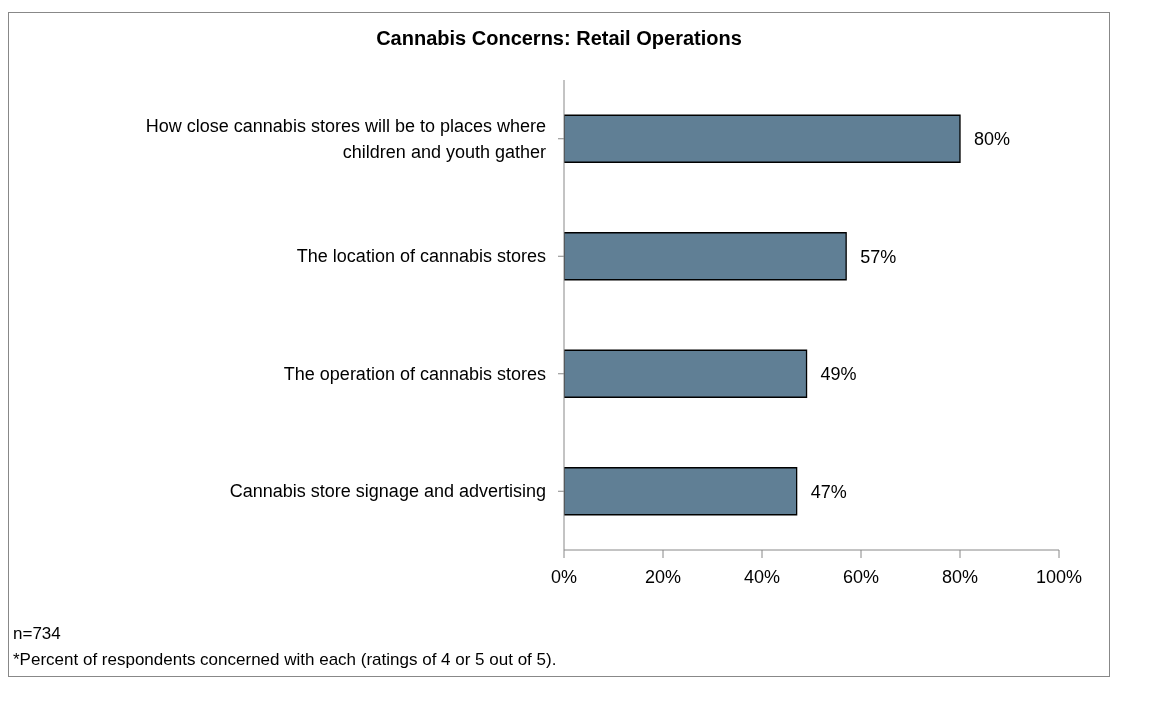 The image size is (1153, 715). I want to click on y-tick-label: The operation of cannabis stores, so click(414, 373).